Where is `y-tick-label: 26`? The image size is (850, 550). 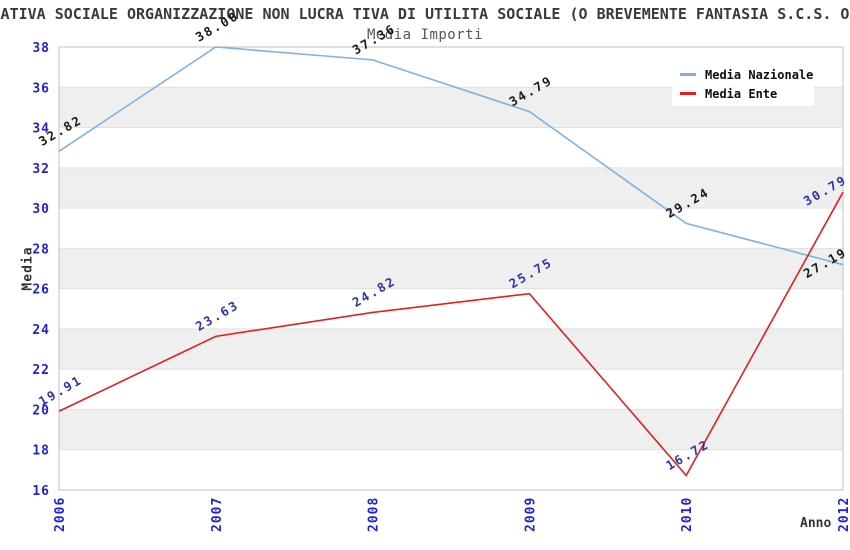 y-tick-label: 26 is located at coordinates (41, 290).